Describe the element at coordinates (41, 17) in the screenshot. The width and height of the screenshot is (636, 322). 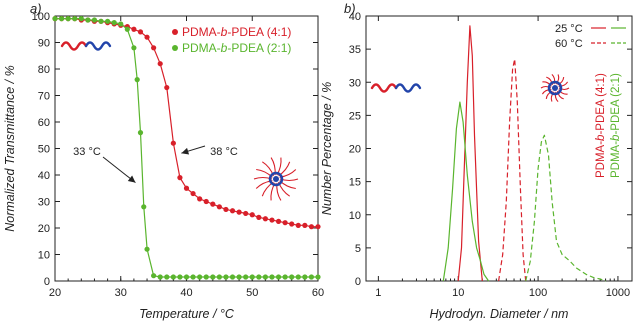
I see `y-tick-label: 100` at that location.